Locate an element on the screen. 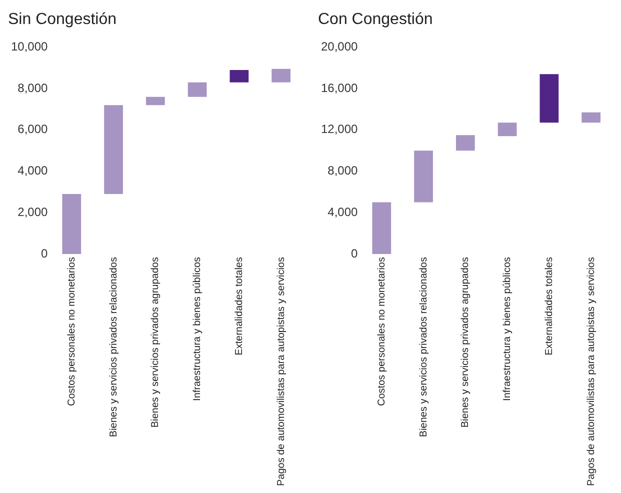  y-tick-label: 6,000 is located at coordinates (33, 129).